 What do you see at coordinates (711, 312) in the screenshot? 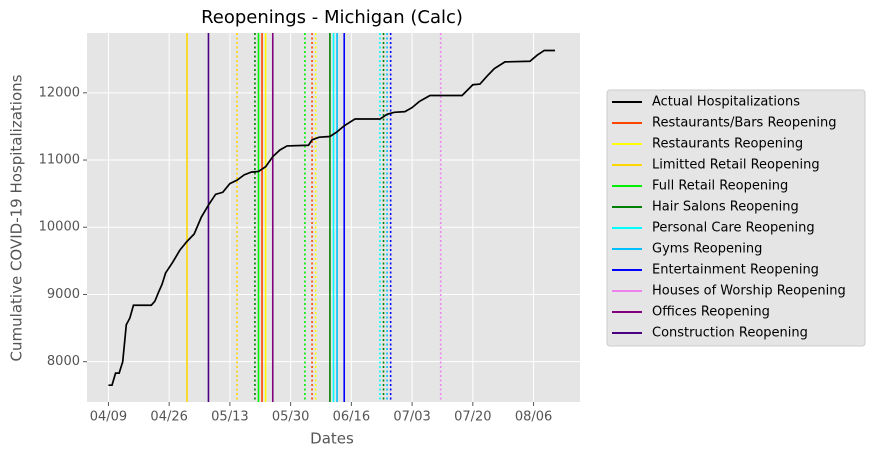
I see `legend-text: Offices Reopening` at bounding box center [711, 312].